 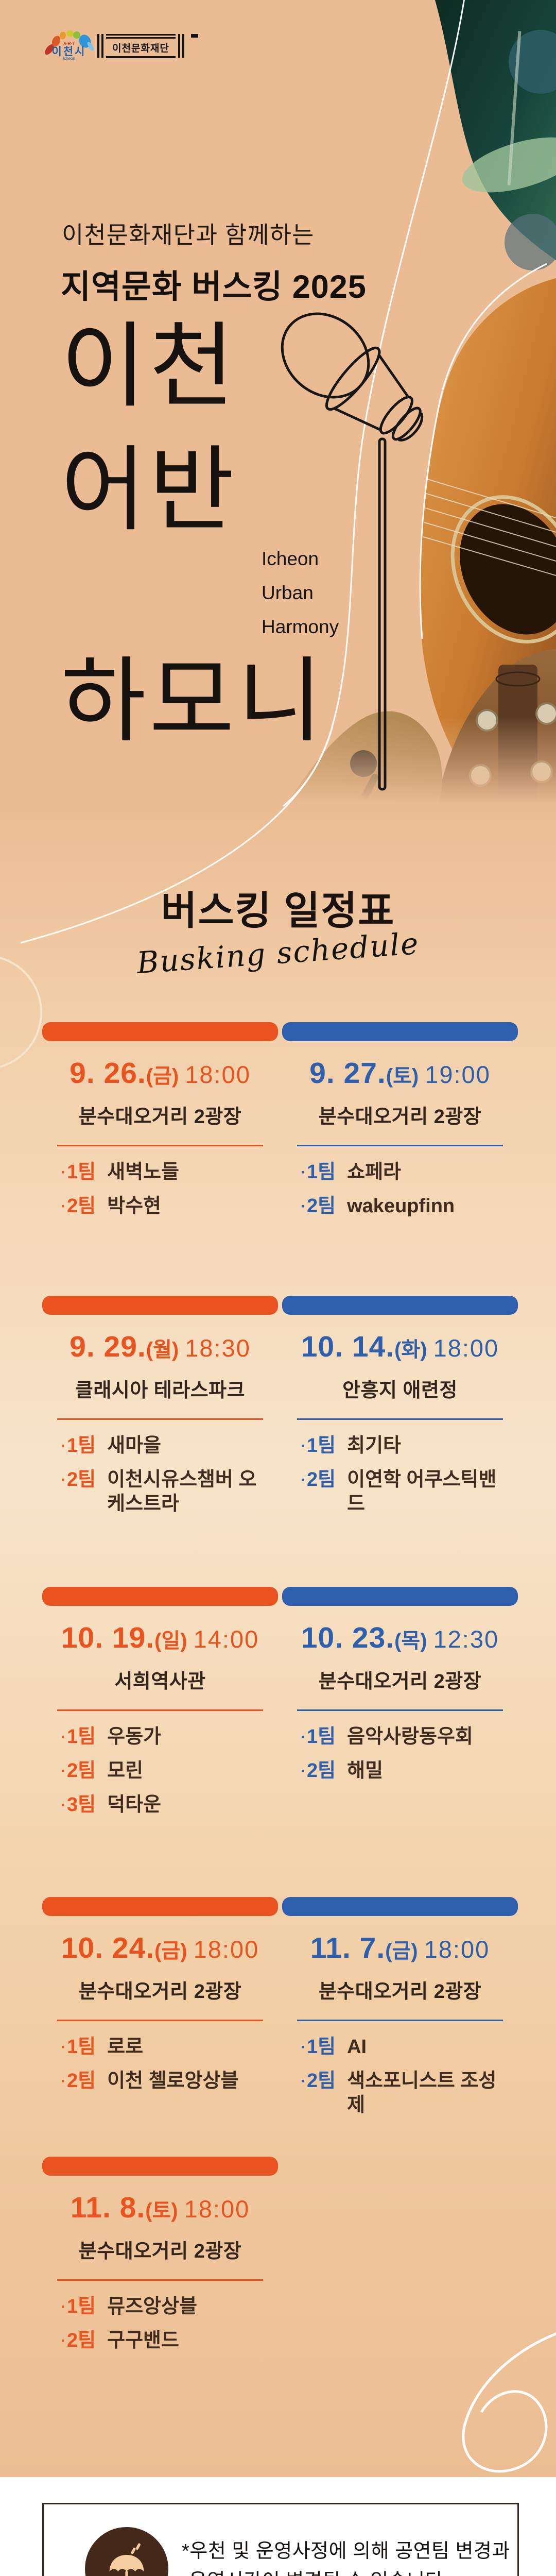 I want to click on english-title-line-3: Harmony, so click(x=300, y=626).